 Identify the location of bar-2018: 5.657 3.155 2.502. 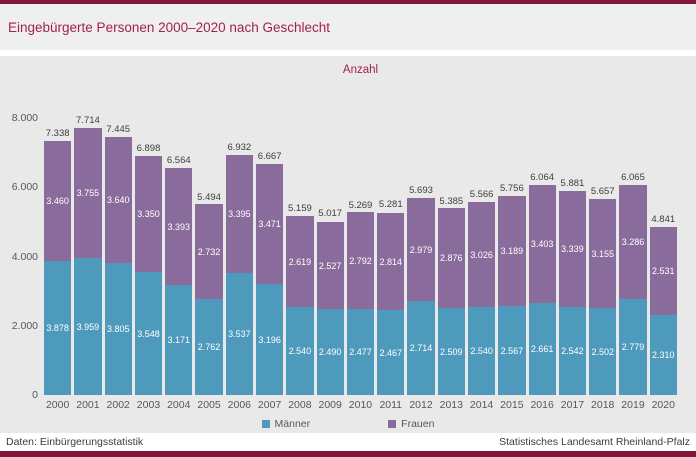
(603, 256).